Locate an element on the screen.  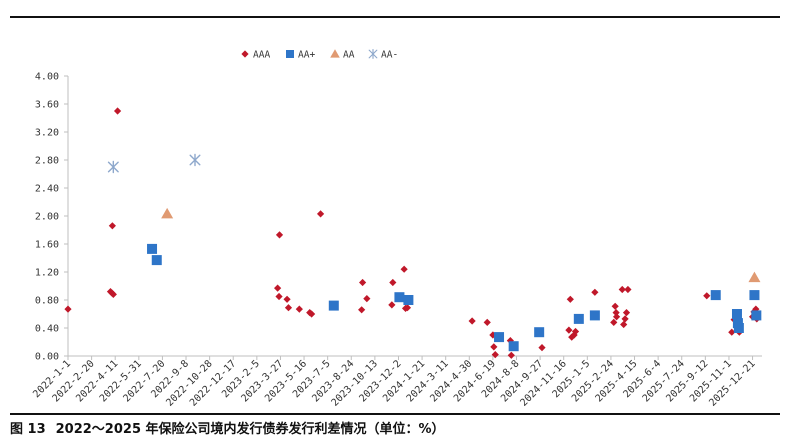
y-tick-label: 3.20 is located at coordinates (47, 133).